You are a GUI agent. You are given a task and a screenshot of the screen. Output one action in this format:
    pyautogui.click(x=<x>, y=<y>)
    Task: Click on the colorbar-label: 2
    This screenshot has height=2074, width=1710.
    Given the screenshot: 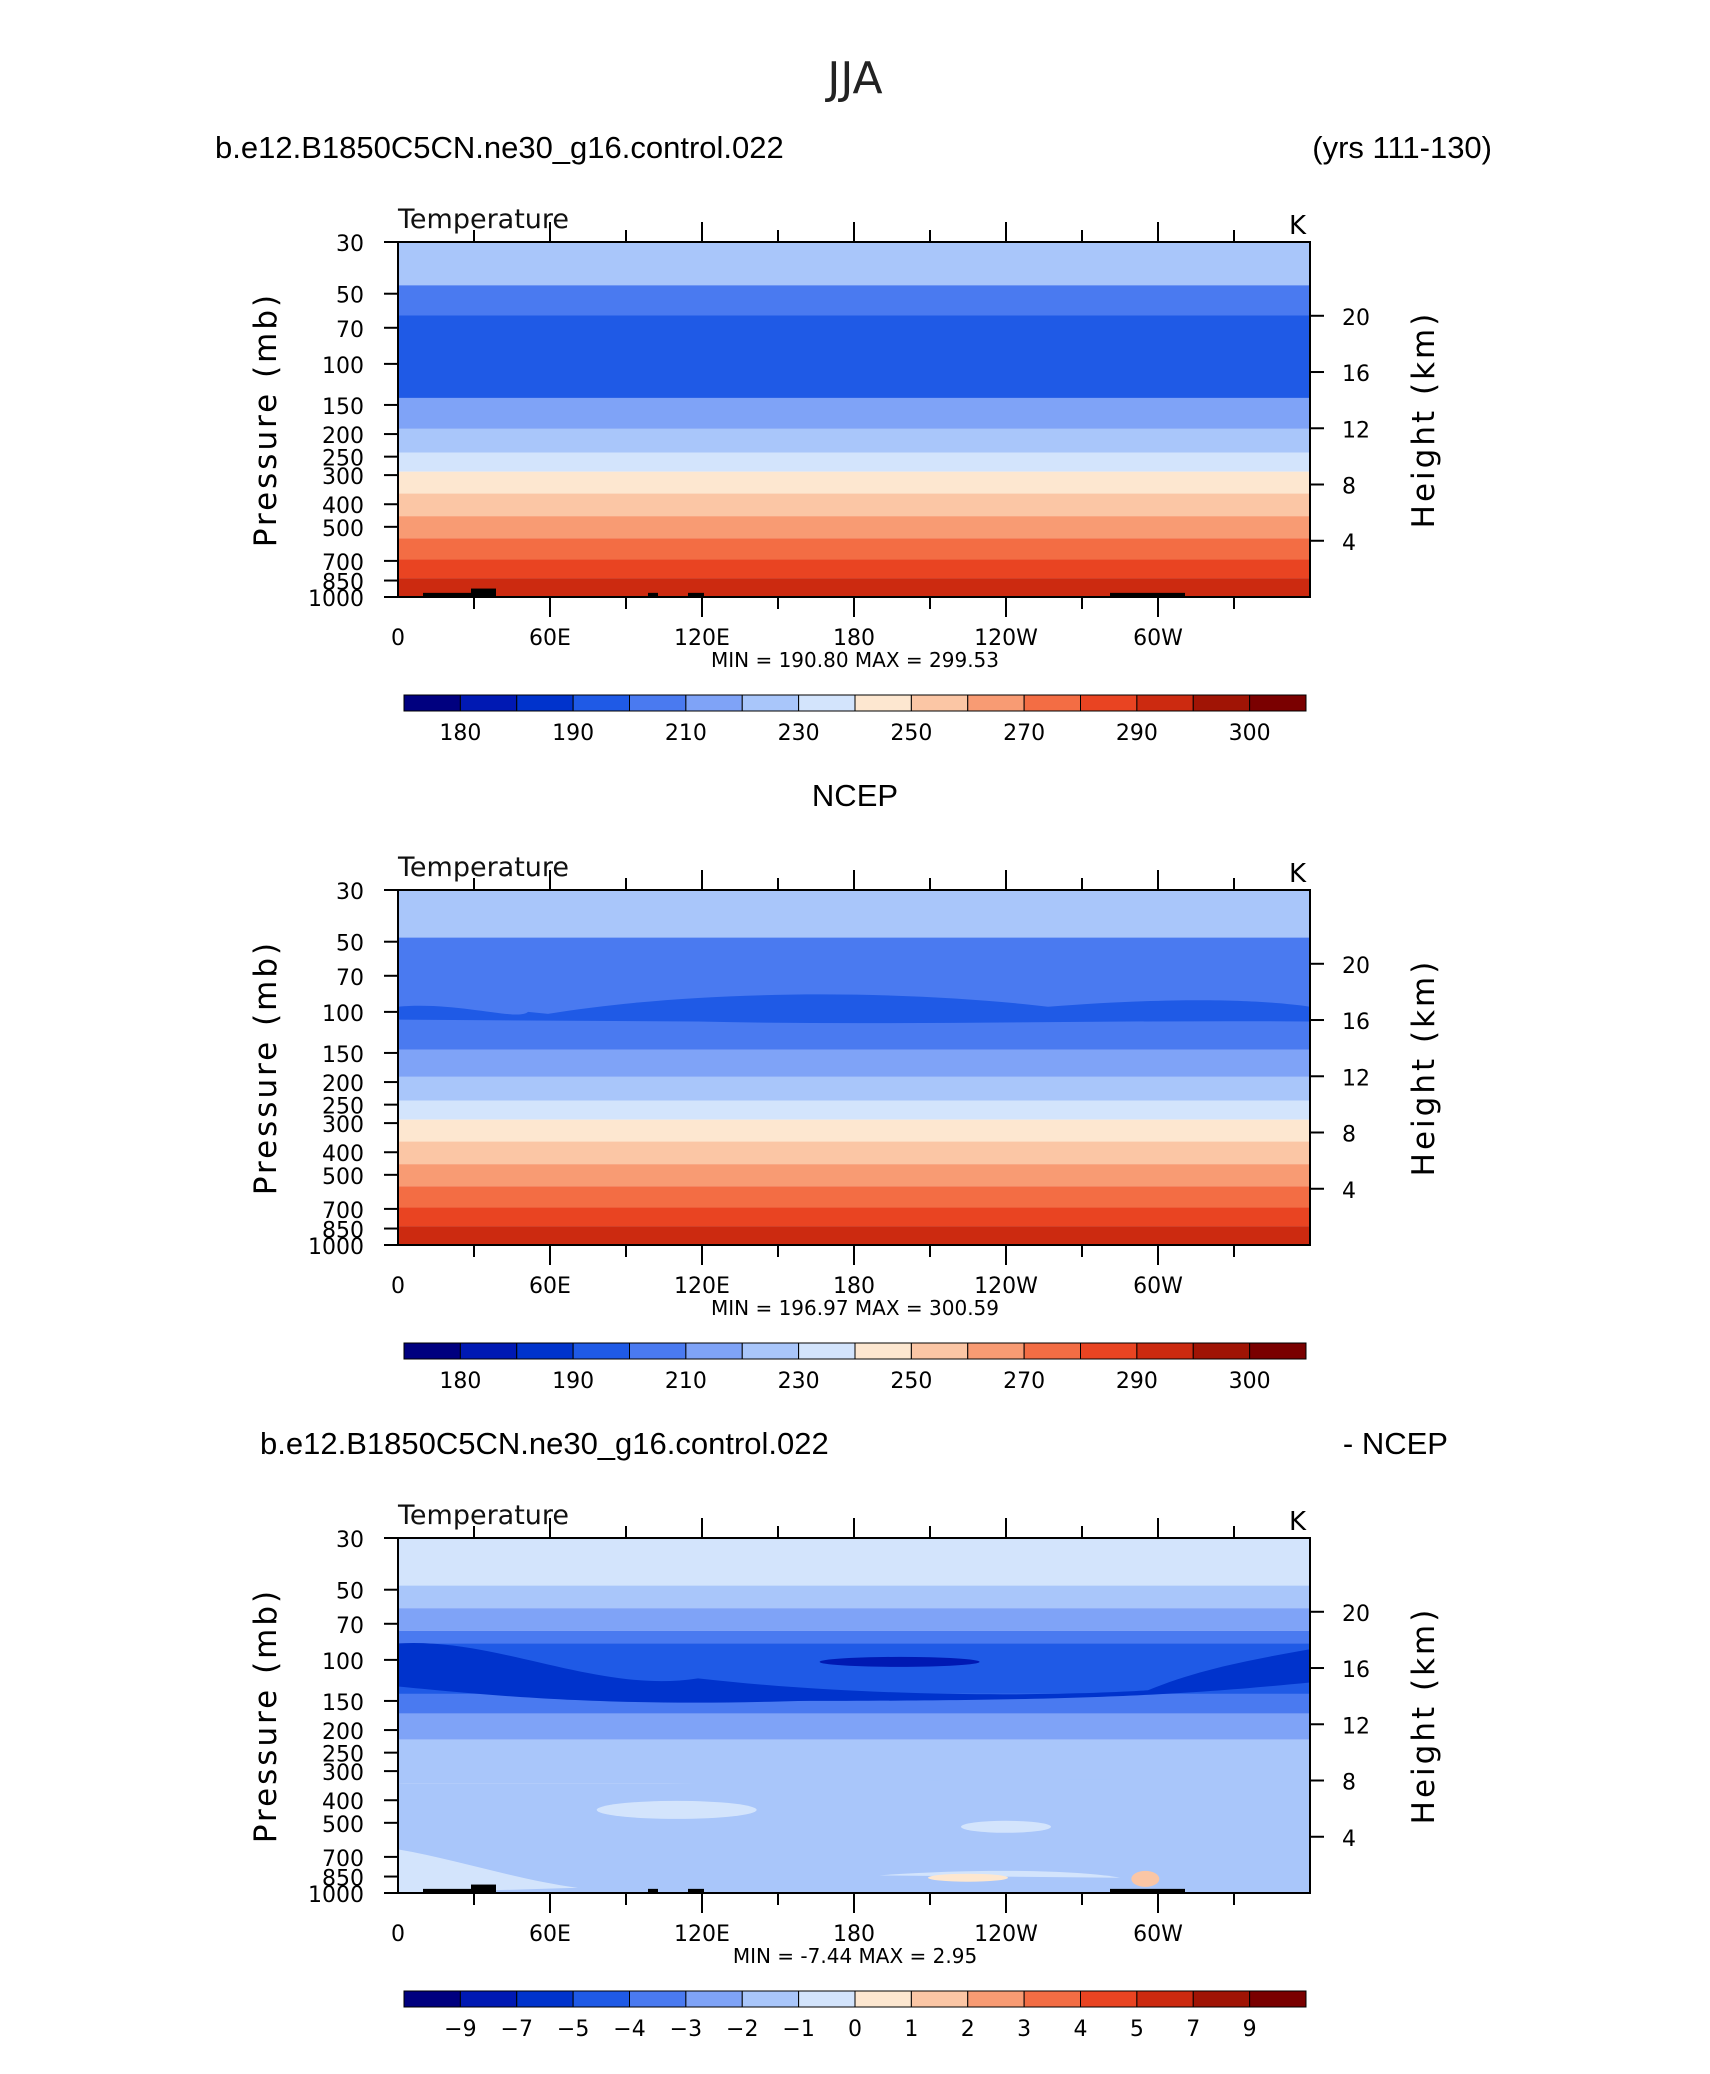 What is the action you would take?
    pyautogui.click(x=968, y=2029)
    